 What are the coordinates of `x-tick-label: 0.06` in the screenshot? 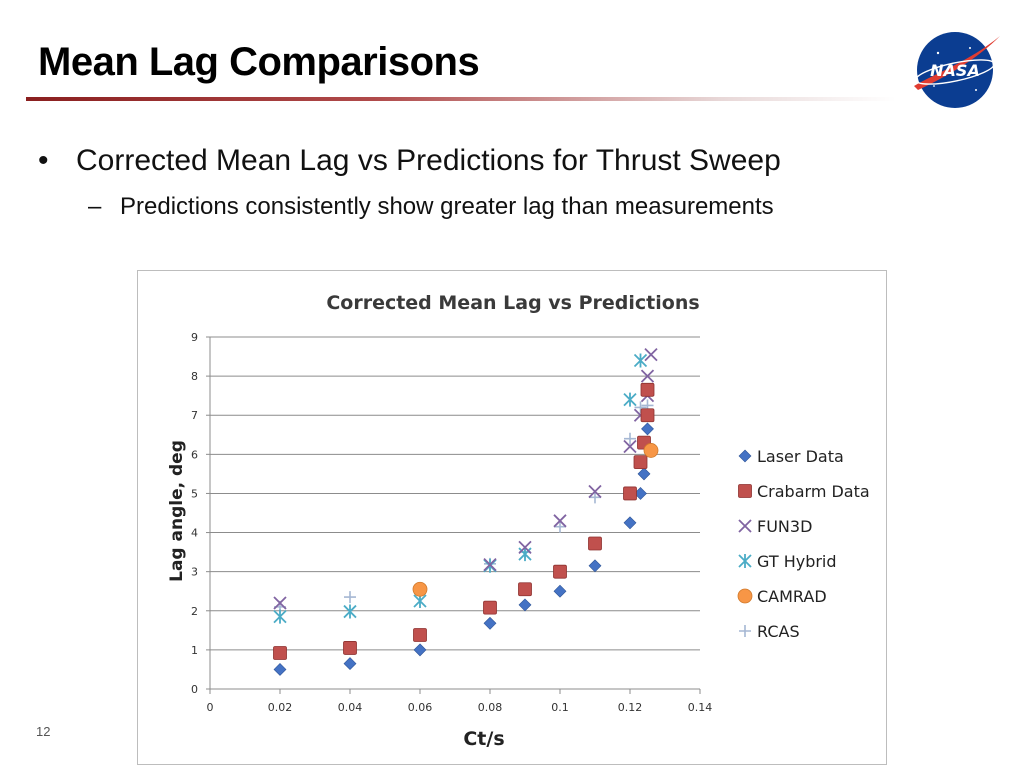 It's located at (420, 707).